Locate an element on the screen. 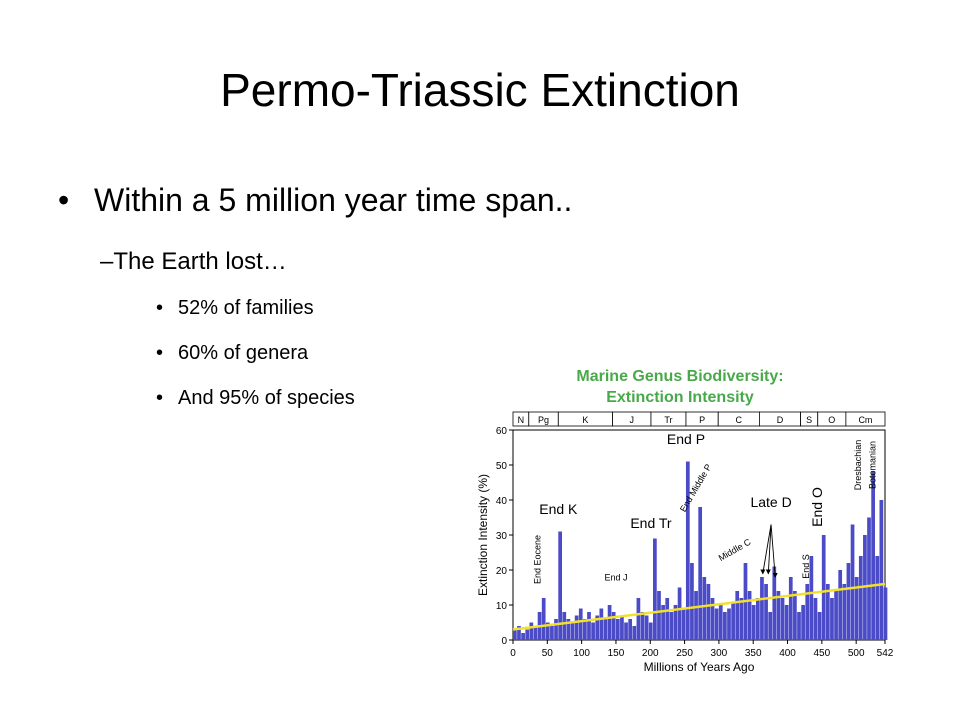 Image resolution: width=960 pixels, height=720 pixels. y-axis-label: Extinction Intensity (%) is located at coordinates (483, 535).